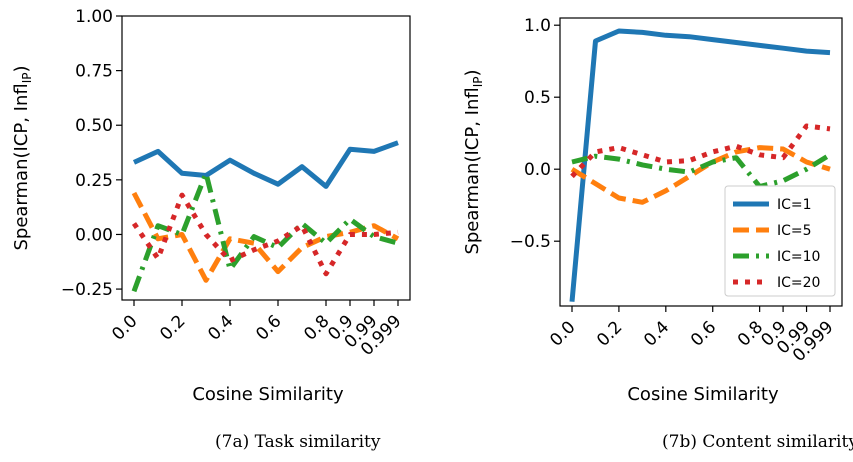 Image resolution: width=853 pixels, height=462 pixels. I want to click on y-tick-label: 0.25, so click(94, 181).